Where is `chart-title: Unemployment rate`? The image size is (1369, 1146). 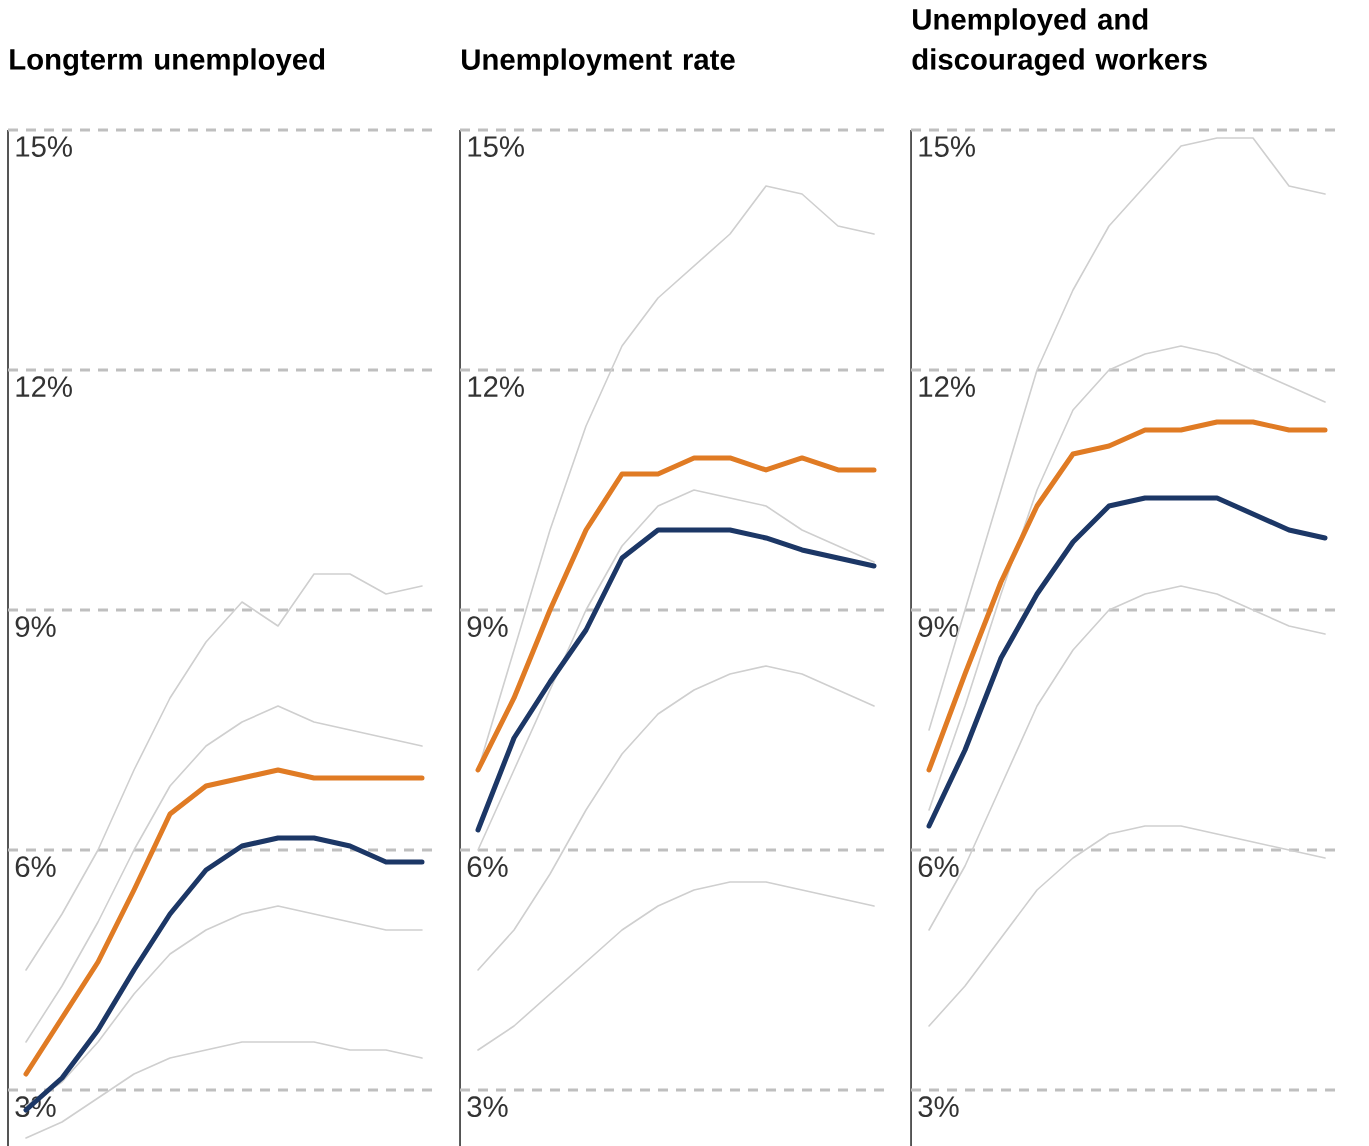 chart-title: Unemployment rate is located at coordinates (598, 62).